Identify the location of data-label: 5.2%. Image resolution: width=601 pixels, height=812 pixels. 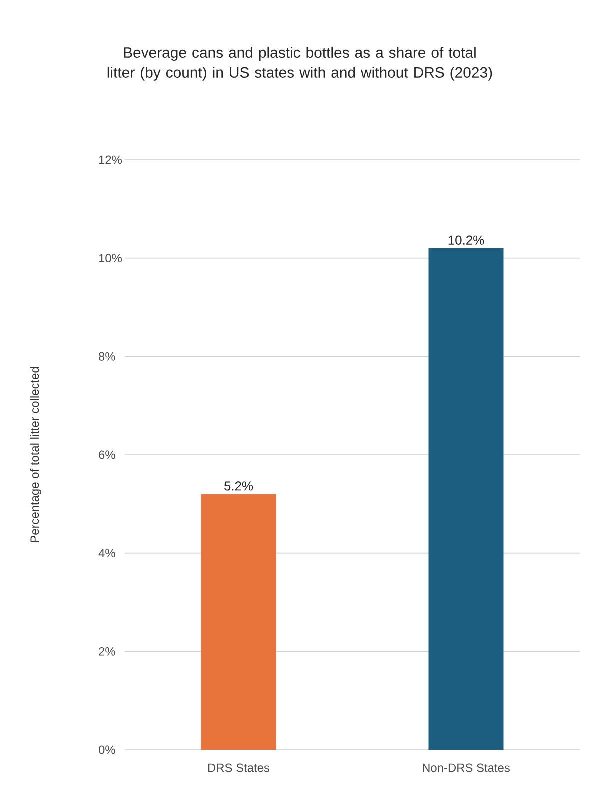
(239, 486).